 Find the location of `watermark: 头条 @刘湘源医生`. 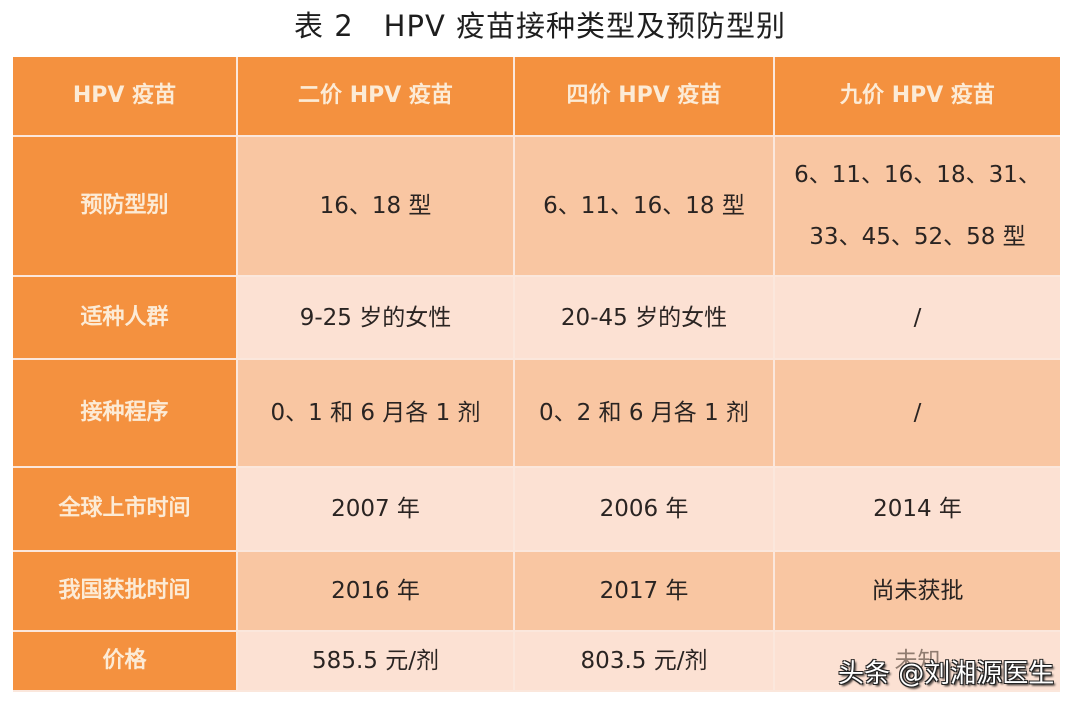

watermark: 头条 @刘湘源医生 is located at coordinates (946, 674).